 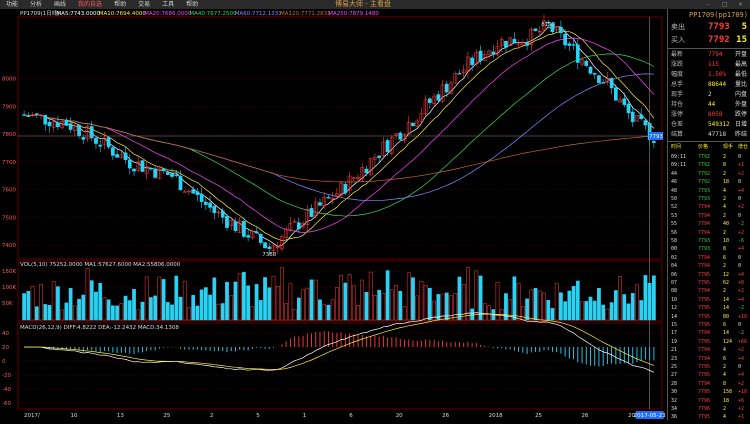 I want to click on tick-cell: 8, so click(x=725, y=165).